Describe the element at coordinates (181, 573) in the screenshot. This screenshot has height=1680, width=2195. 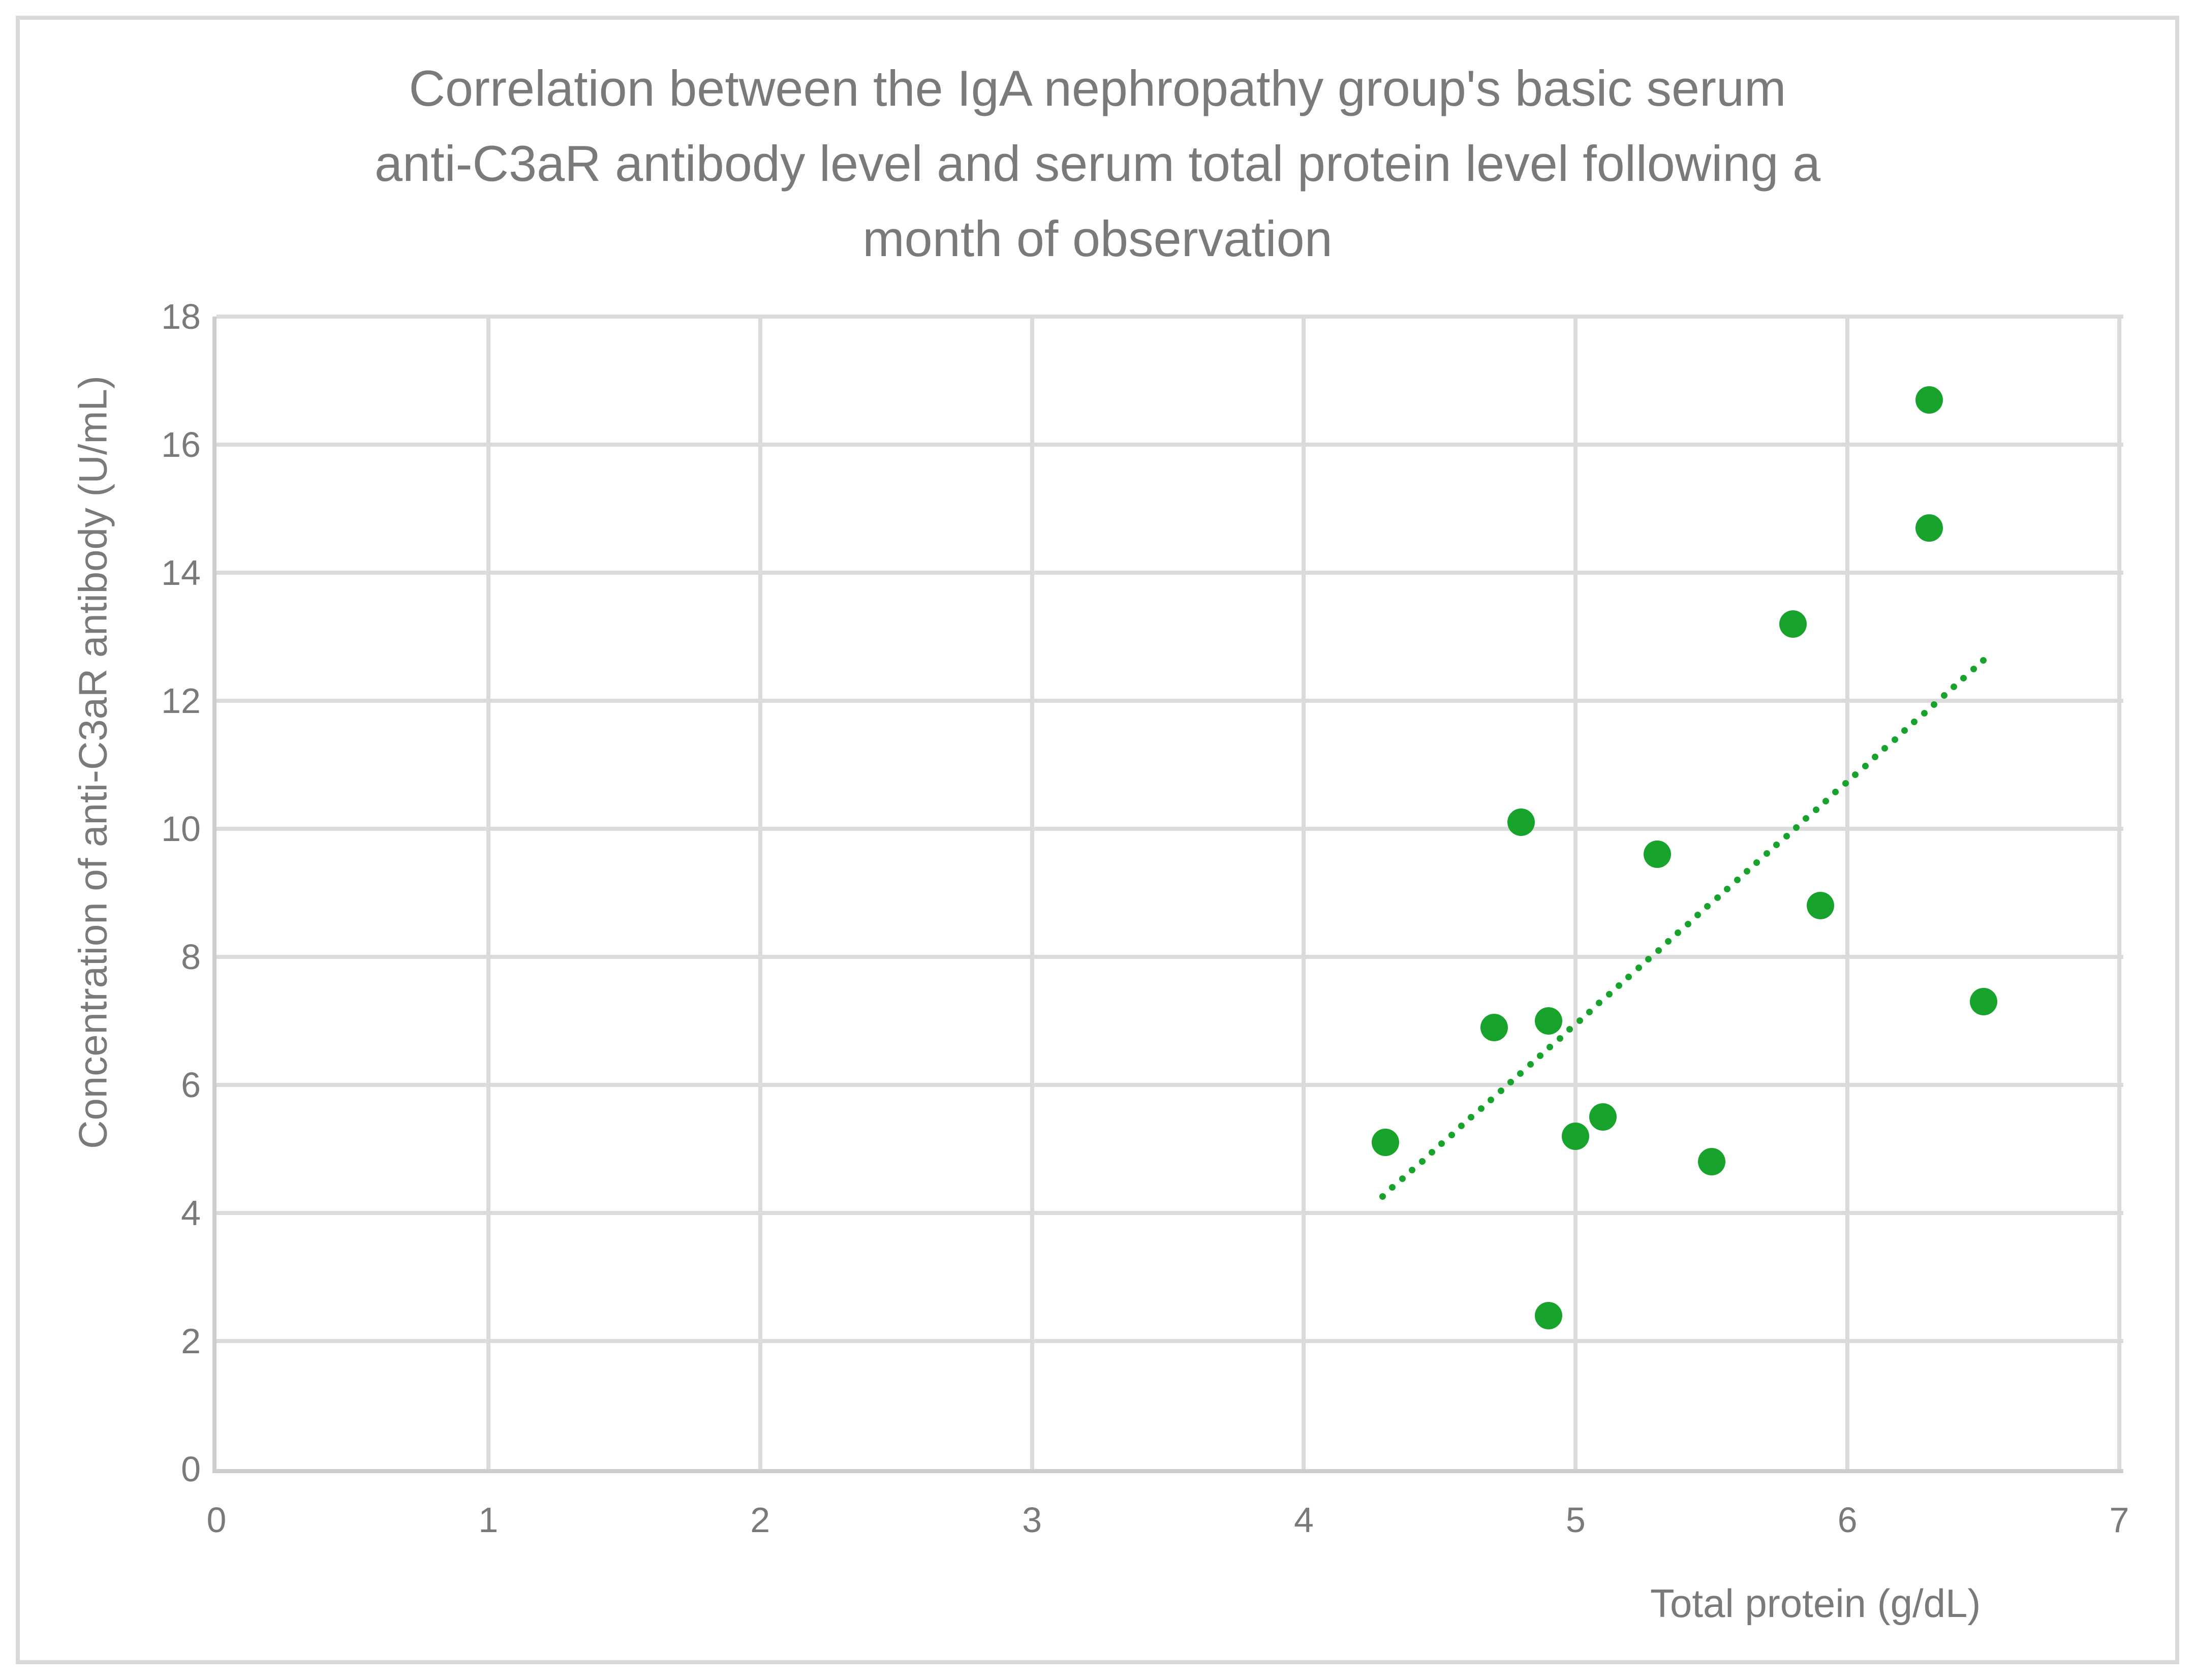
I see `y-tick-label: 14` at that location.